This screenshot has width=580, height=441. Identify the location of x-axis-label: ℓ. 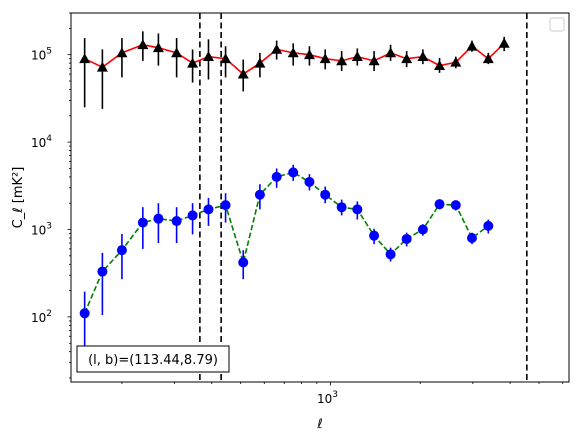
(319, 424).